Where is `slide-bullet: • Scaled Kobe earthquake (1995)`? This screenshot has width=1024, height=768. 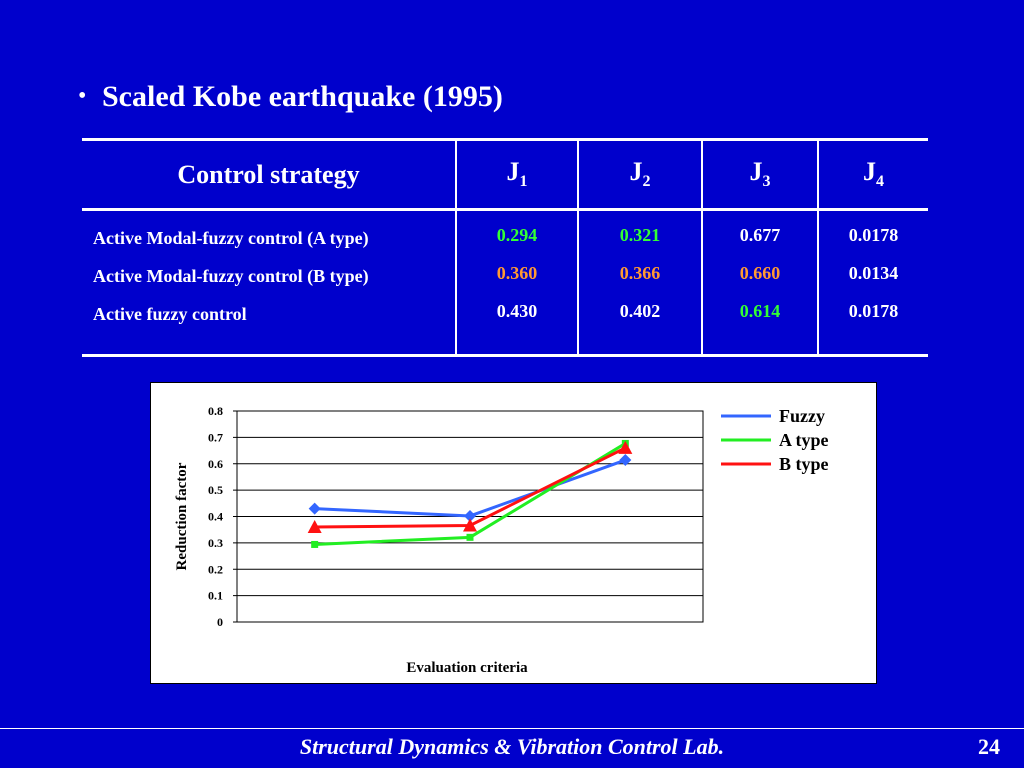
slide-bullet: • Scaled Kobe earthquake (1995) is located at coordinates (290, 97).